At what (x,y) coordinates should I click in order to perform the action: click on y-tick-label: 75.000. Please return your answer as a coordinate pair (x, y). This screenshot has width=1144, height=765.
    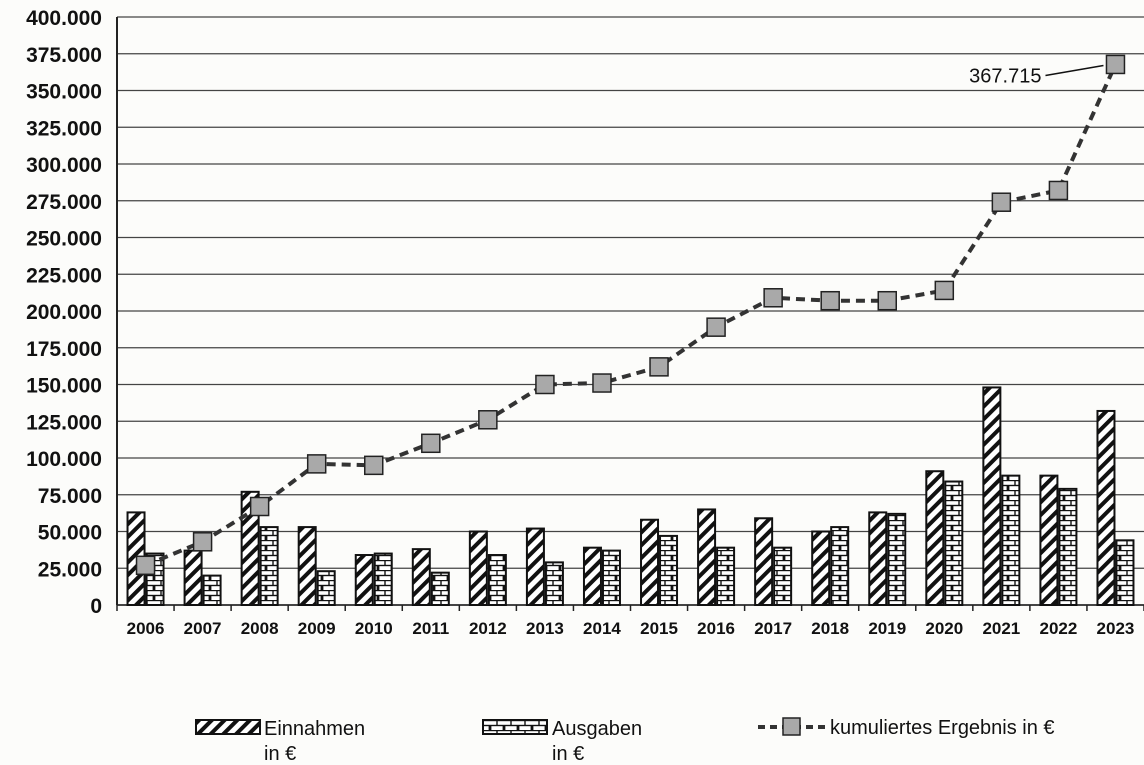
    Looking at the image, I should click on (70, 496).